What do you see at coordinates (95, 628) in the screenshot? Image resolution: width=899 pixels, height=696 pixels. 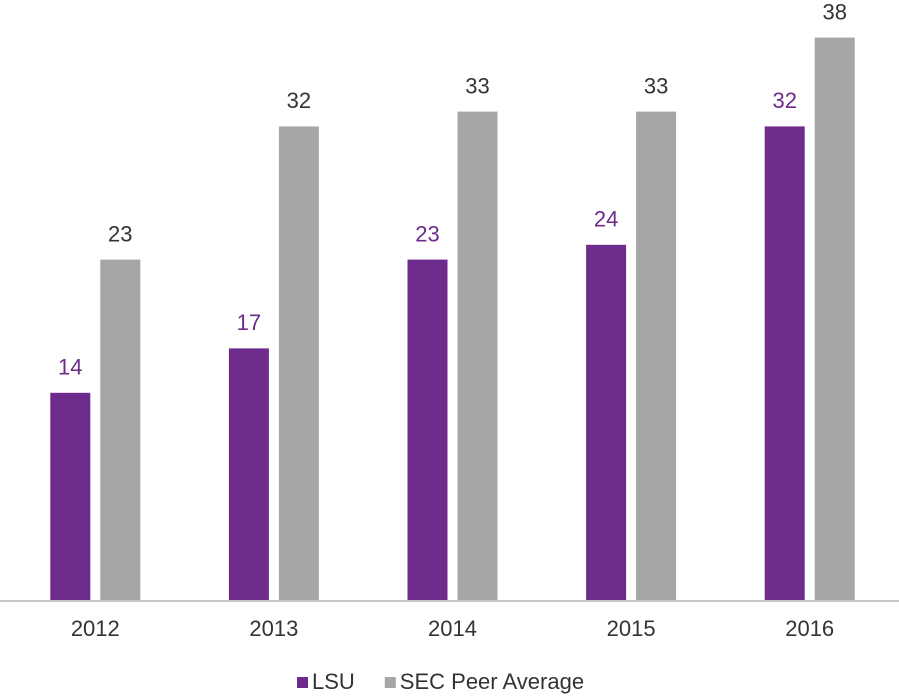 I see `x-tick-label: 2012` at bounding box center [95, 628].